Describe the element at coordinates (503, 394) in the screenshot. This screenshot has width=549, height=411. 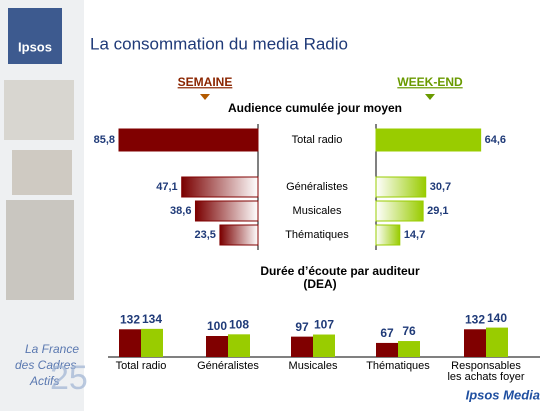
I see `footer: Ipsos Media` at that location.